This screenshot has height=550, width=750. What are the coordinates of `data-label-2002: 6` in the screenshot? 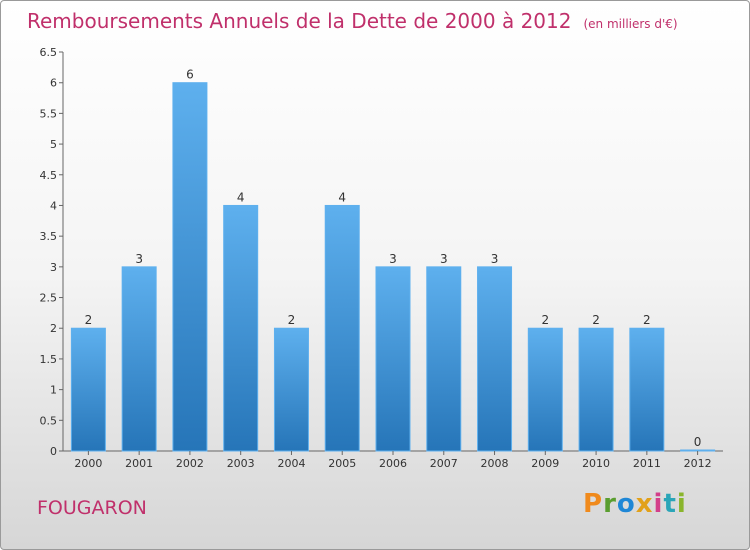 It's located at (190, 75).